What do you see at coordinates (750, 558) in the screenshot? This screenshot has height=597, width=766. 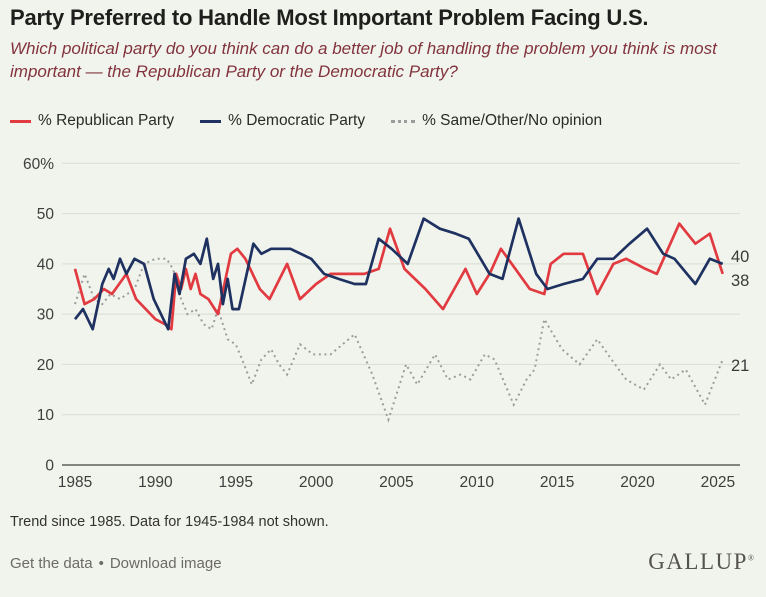 I see `registered-mark: ®` at bounding box center [750, 558].